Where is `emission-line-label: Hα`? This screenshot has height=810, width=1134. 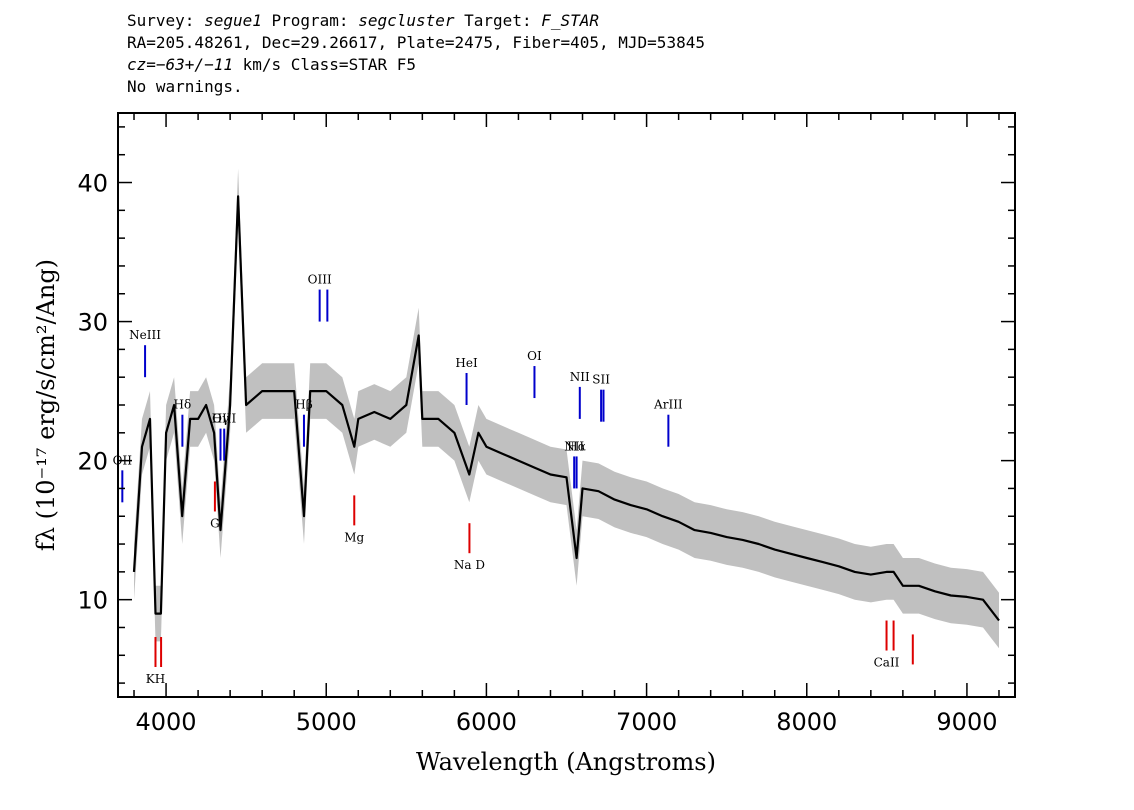 emission-line-label: Hα is located at coordinates (576, 446).